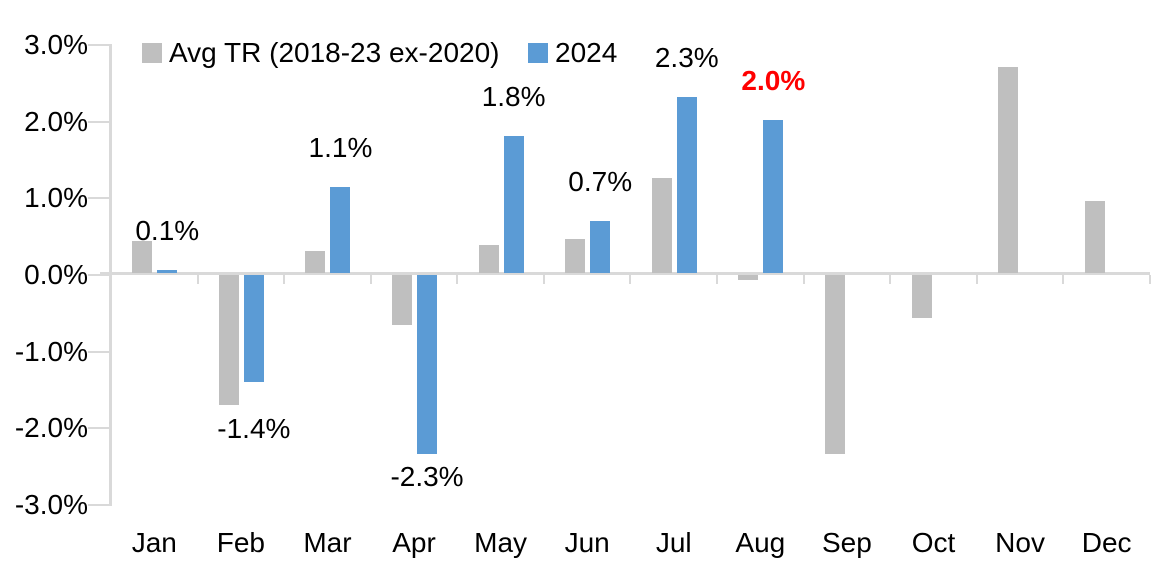 The image size is (1152, 570). Describe the element at coordinates (847, 542) in the screenshot. I see `x-axis-label-sep: Sep` at that location.